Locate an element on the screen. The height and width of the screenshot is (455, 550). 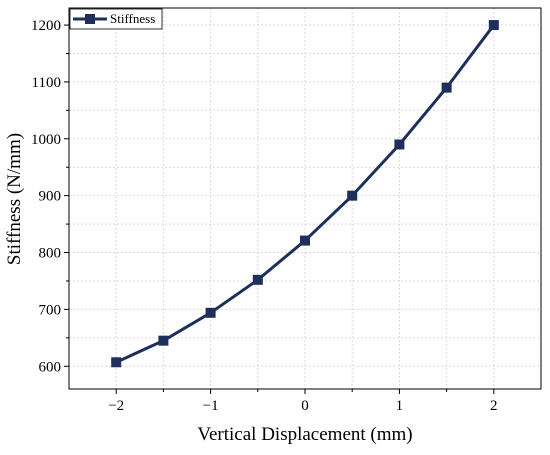
x-tick-label: −1 is located at coordinates (211, 406).